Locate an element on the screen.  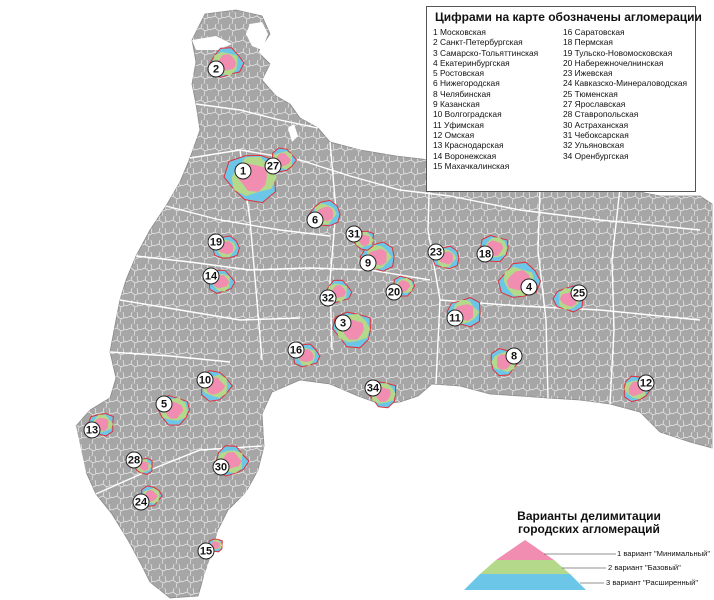
agglomeration-marker: 9 is located at coordinates (368, 263).